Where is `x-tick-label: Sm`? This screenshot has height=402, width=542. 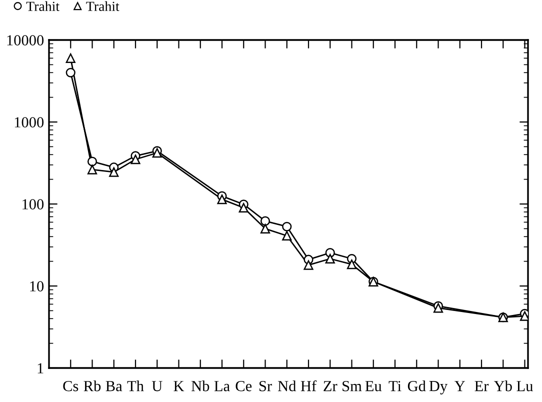 x-tick-label: Sm is located at coordinates (352, 386).